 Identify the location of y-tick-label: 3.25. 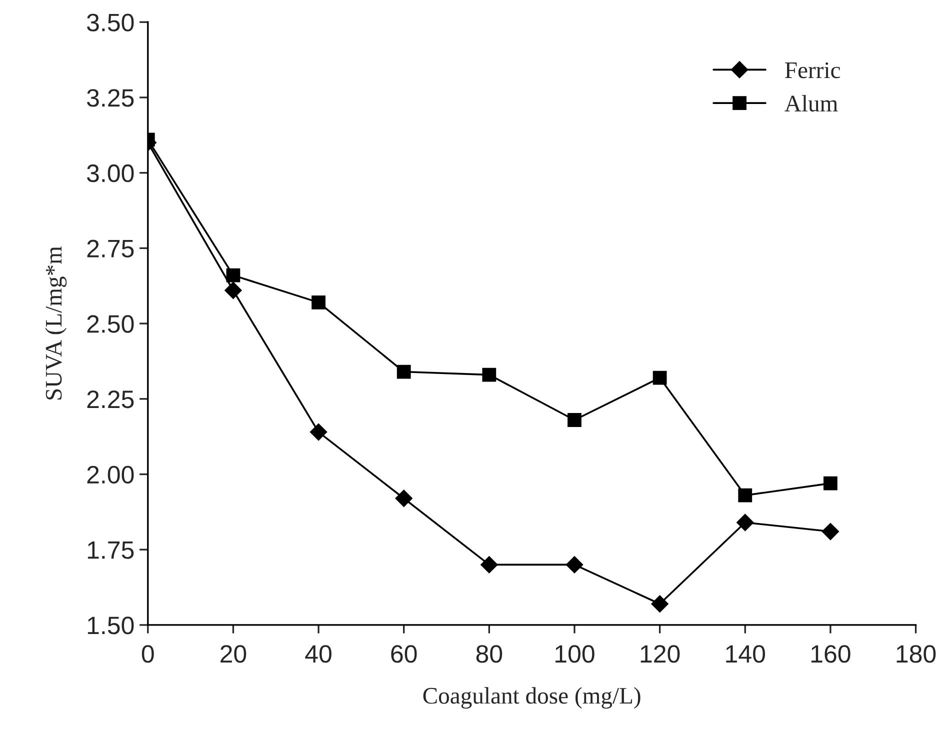
(110, 98).